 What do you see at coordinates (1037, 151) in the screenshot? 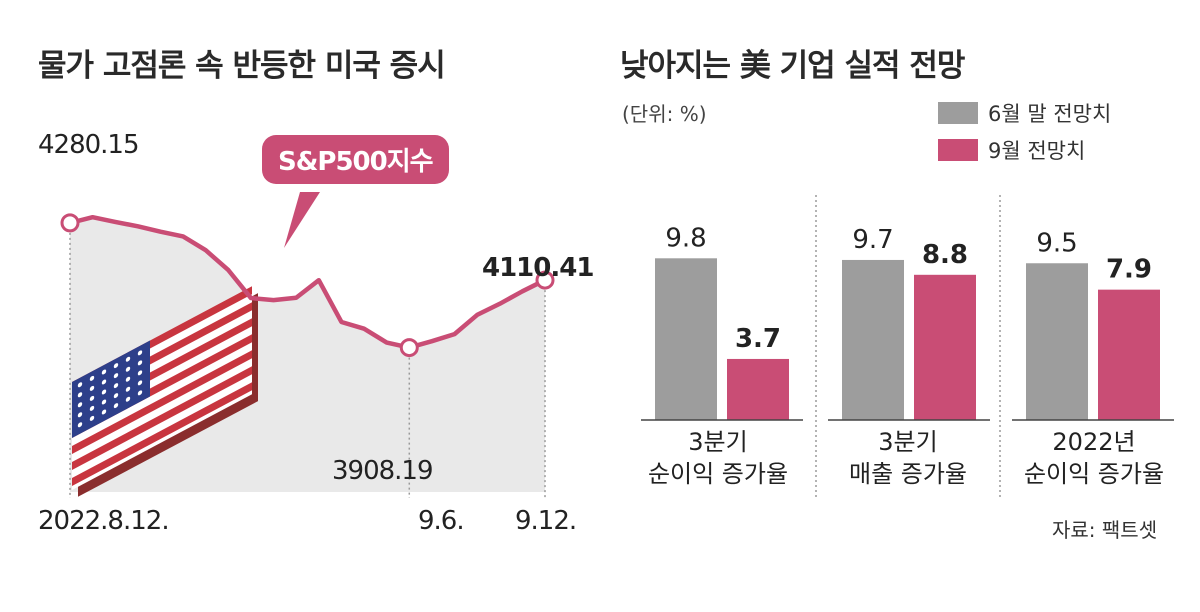
I see `legend-september-label: 9월 전망치` at bounding box center [1037, 151].